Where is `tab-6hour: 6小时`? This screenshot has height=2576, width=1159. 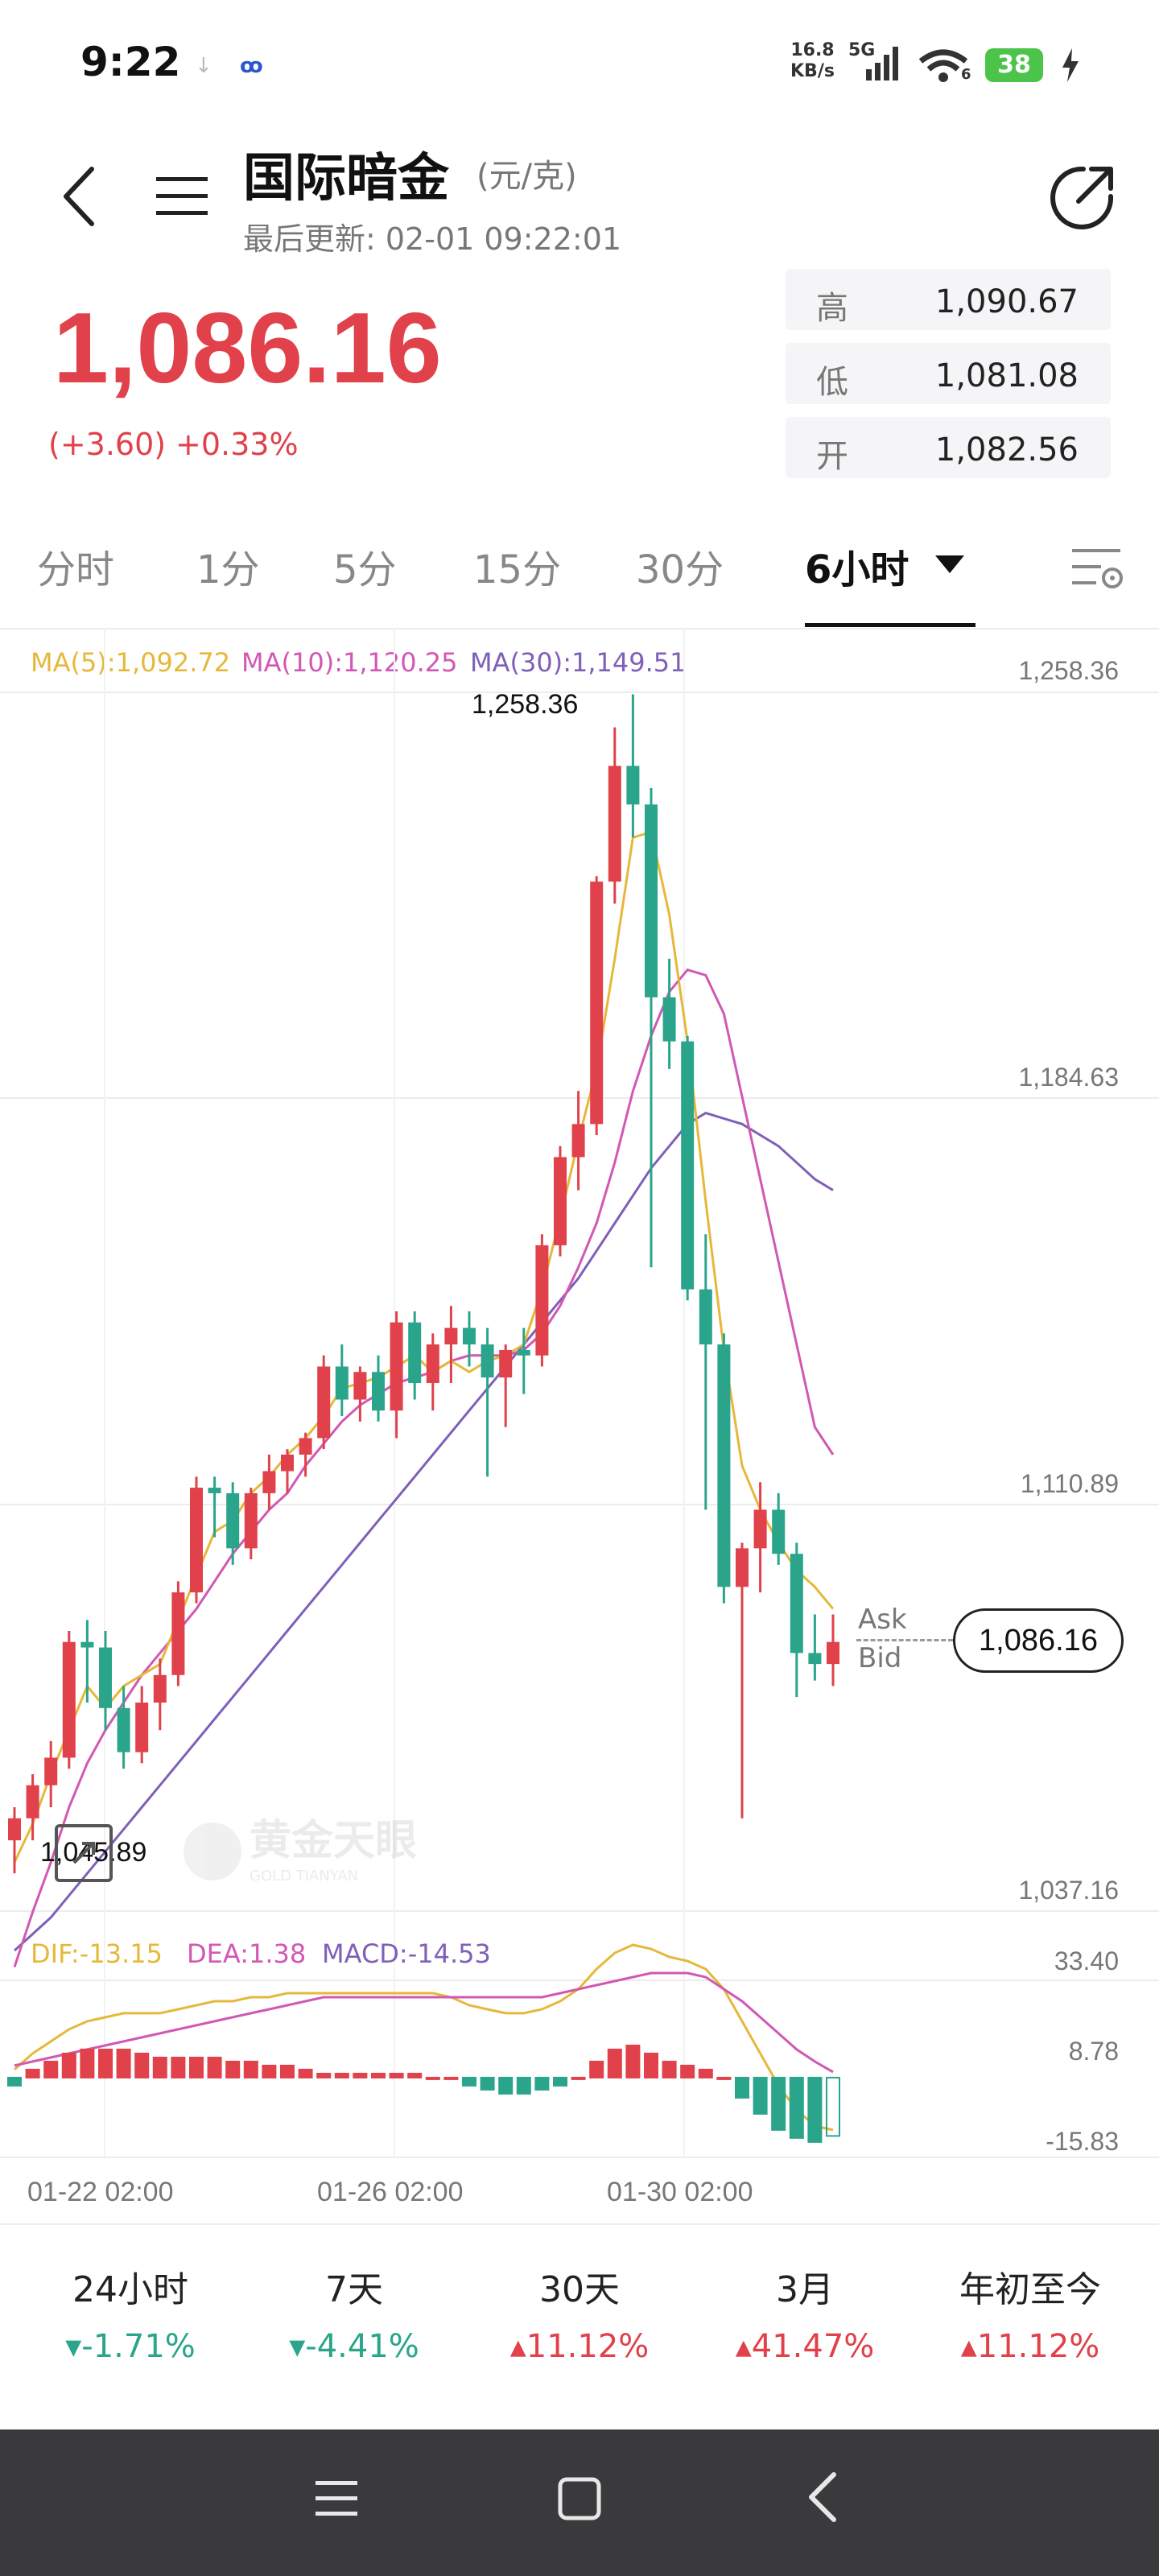
tab-6hour: 6小时 is located at coordinates (857, 569).